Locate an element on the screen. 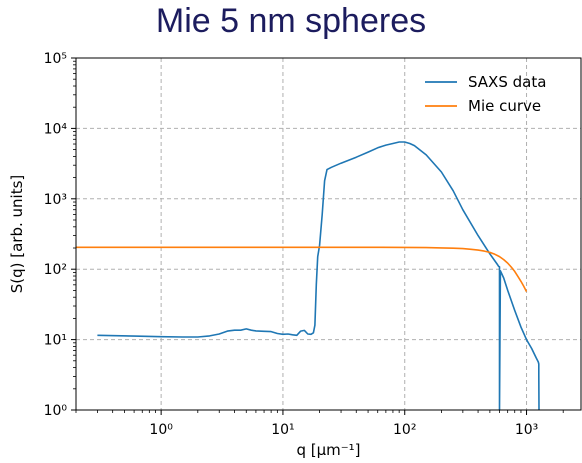  y-tick-label: 10⁰ is located at coordinates (56, 411).